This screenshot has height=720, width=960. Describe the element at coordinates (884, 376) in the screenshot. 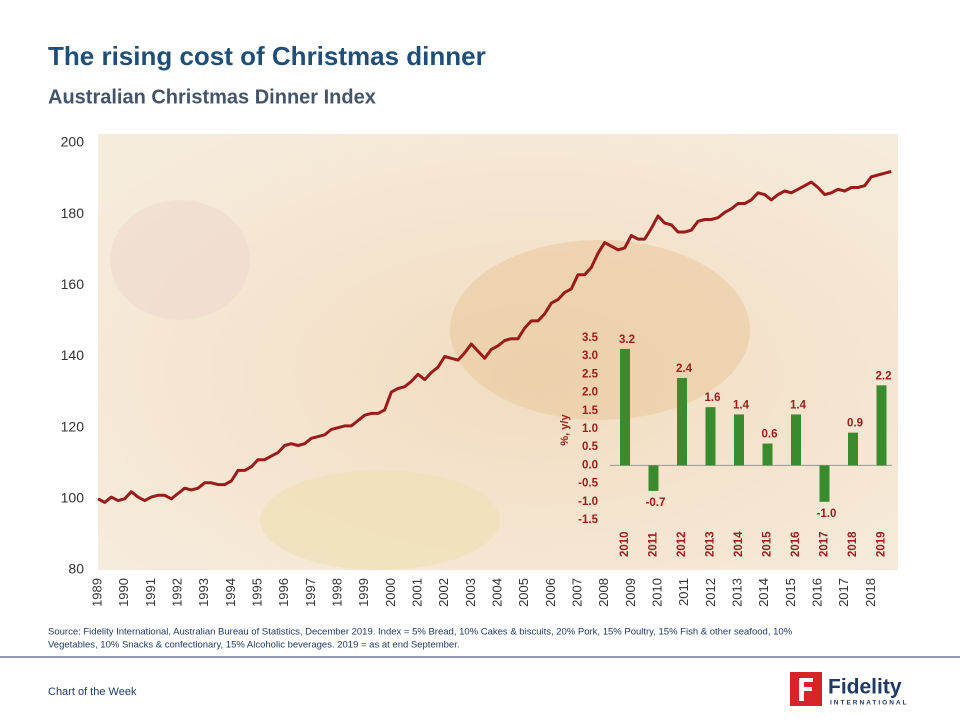

I see `value-label: 2.2` at that location.